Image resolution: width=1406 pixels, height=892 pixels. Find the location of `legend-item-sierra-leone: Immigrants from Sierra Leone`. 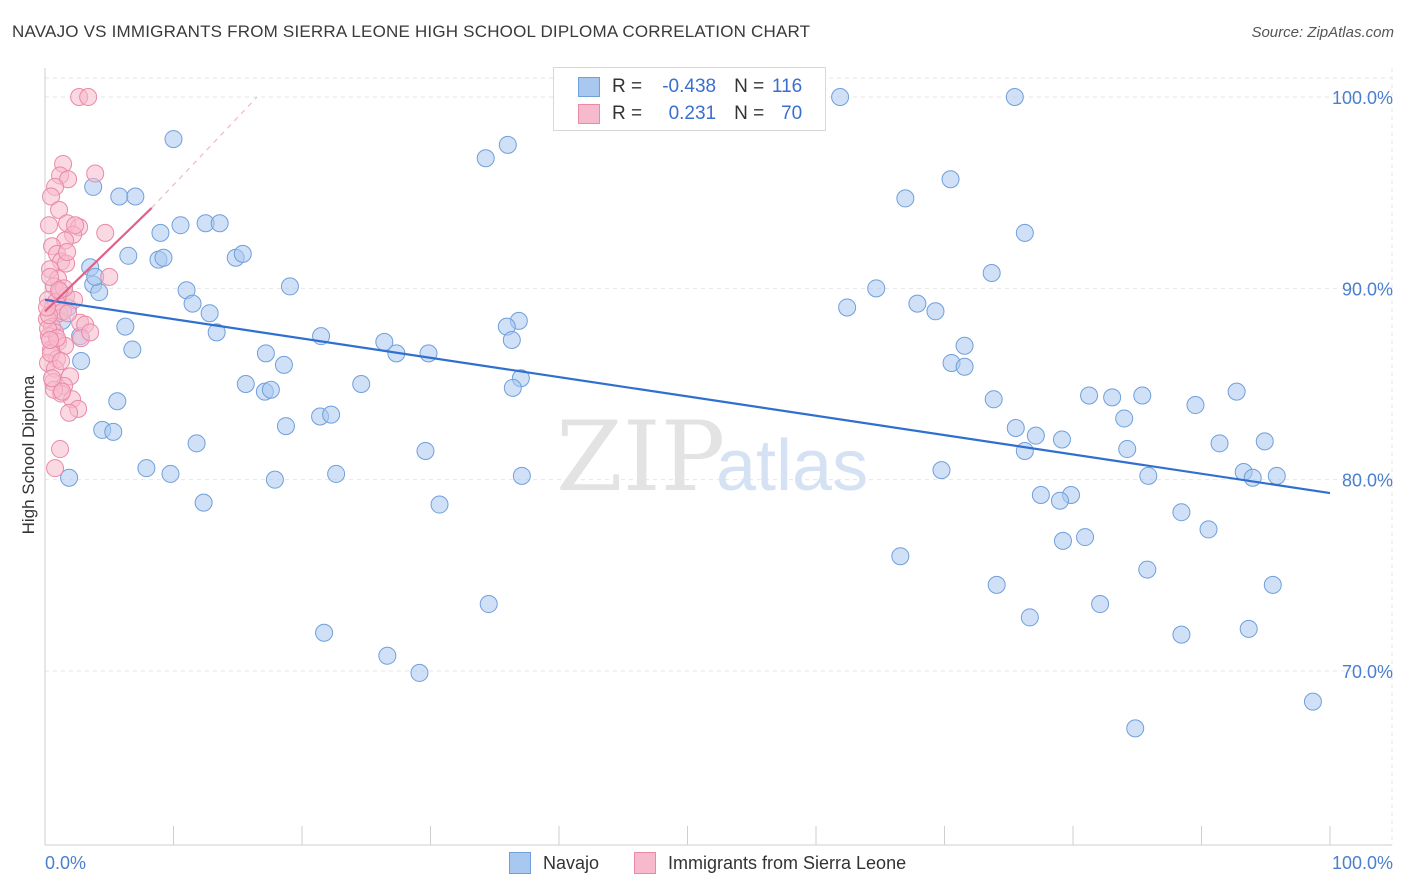

legend-item-sierra-leone: Immigrants from Sierra Leone is located at coordinates (770, 863).